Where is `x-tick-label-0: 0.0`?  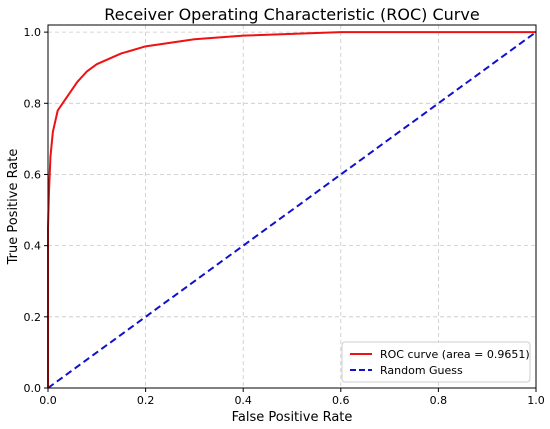 x-tick-label-0: 0.0 is located at coordinates (48, 400).